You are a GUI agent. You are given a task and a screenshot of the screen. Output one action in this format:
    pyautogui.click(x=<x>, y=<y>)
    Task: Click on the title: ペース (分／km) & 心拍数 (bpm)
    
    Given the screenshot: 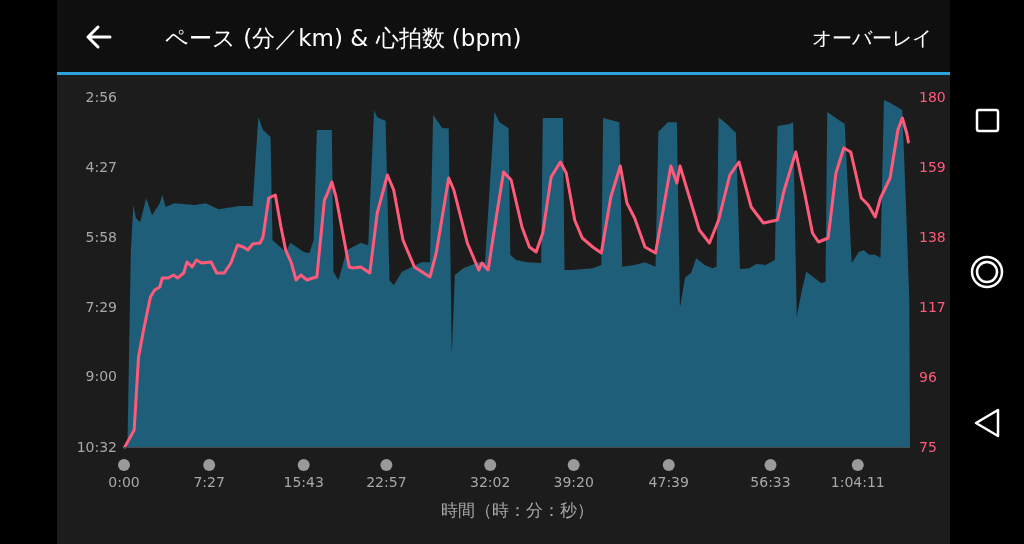 What is the action you would take?
    pyautogui.click(x=343, y=38)
    